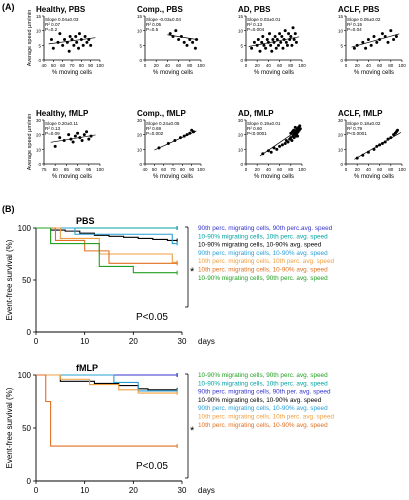 Image resolution: width=409 pixels, height=500 pixels. I want to click on x-tick-label: 60, so click(164, 169).